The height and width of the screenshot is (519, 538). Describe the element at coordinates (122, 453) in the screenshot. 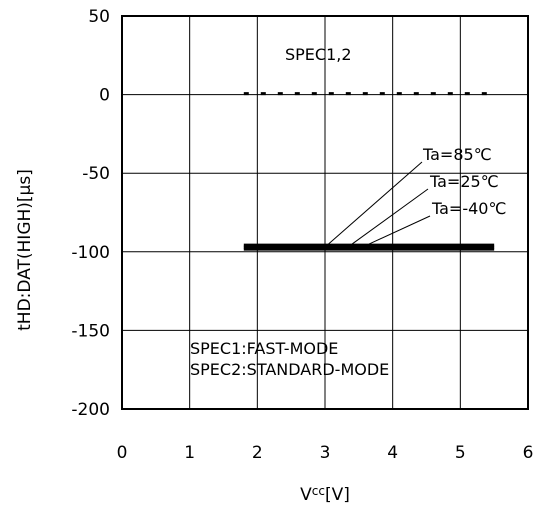

I see `x-tick-label: 0` at that location.